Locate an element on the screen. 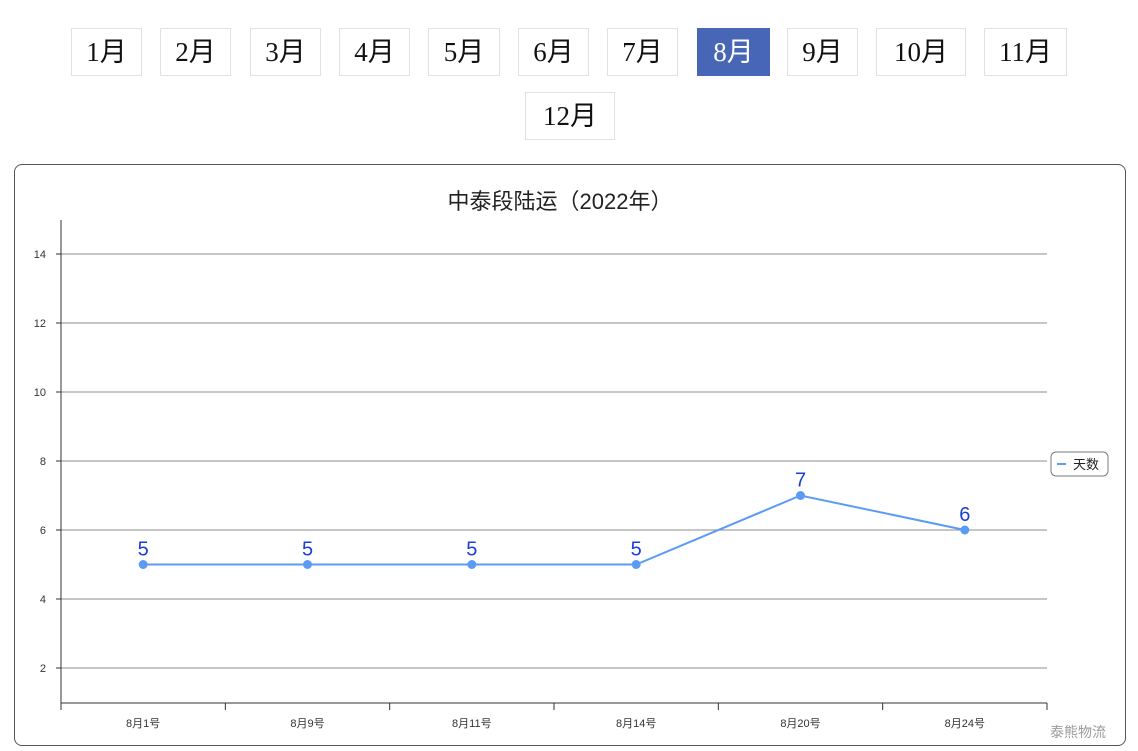  legend-box is located at coordinates (1079, 464).